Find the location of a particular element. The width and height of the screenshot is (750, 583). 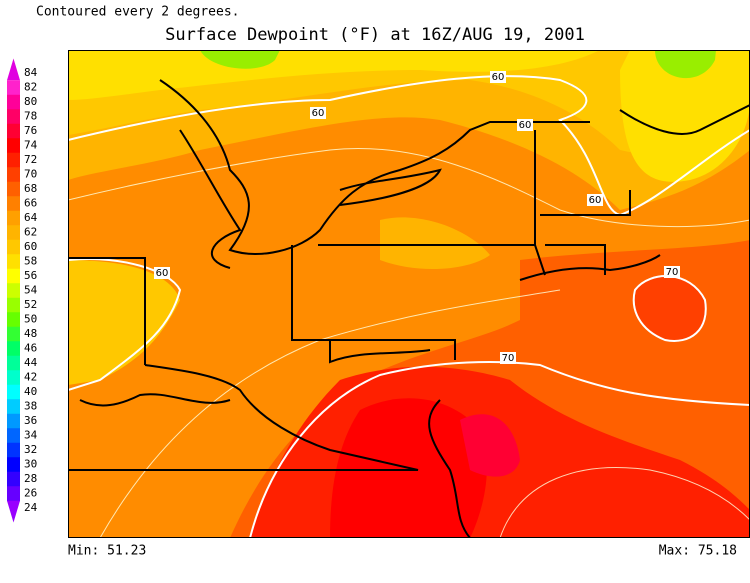

colorbar-label: 76 is located at coordinates (30, 130).